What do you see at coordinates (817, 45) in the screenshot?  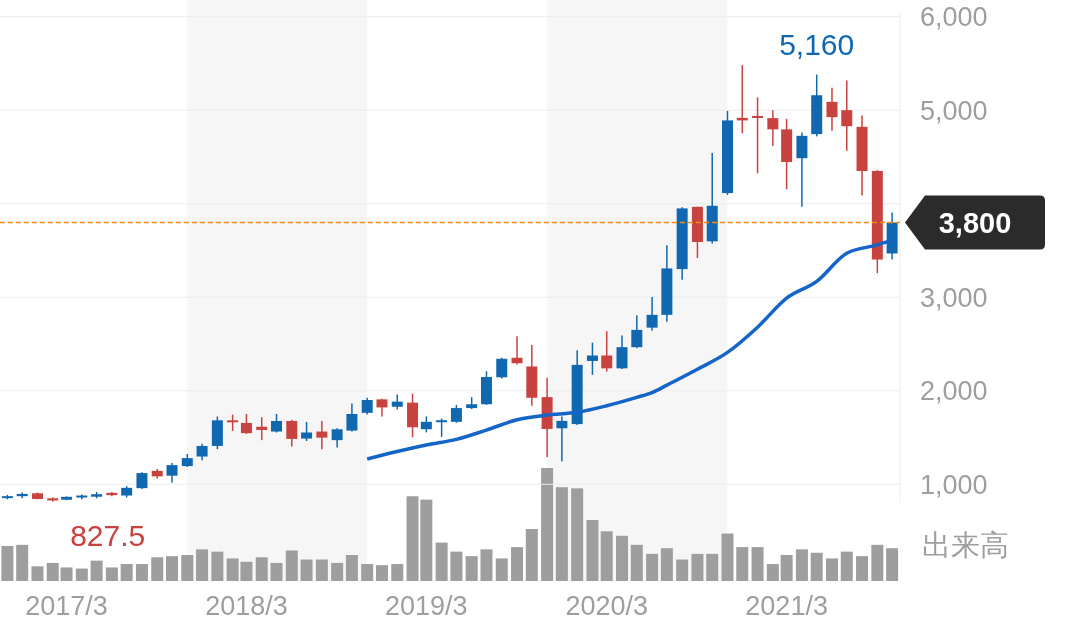 I see `annotation: 5,160` at bounding box center [817, 45].